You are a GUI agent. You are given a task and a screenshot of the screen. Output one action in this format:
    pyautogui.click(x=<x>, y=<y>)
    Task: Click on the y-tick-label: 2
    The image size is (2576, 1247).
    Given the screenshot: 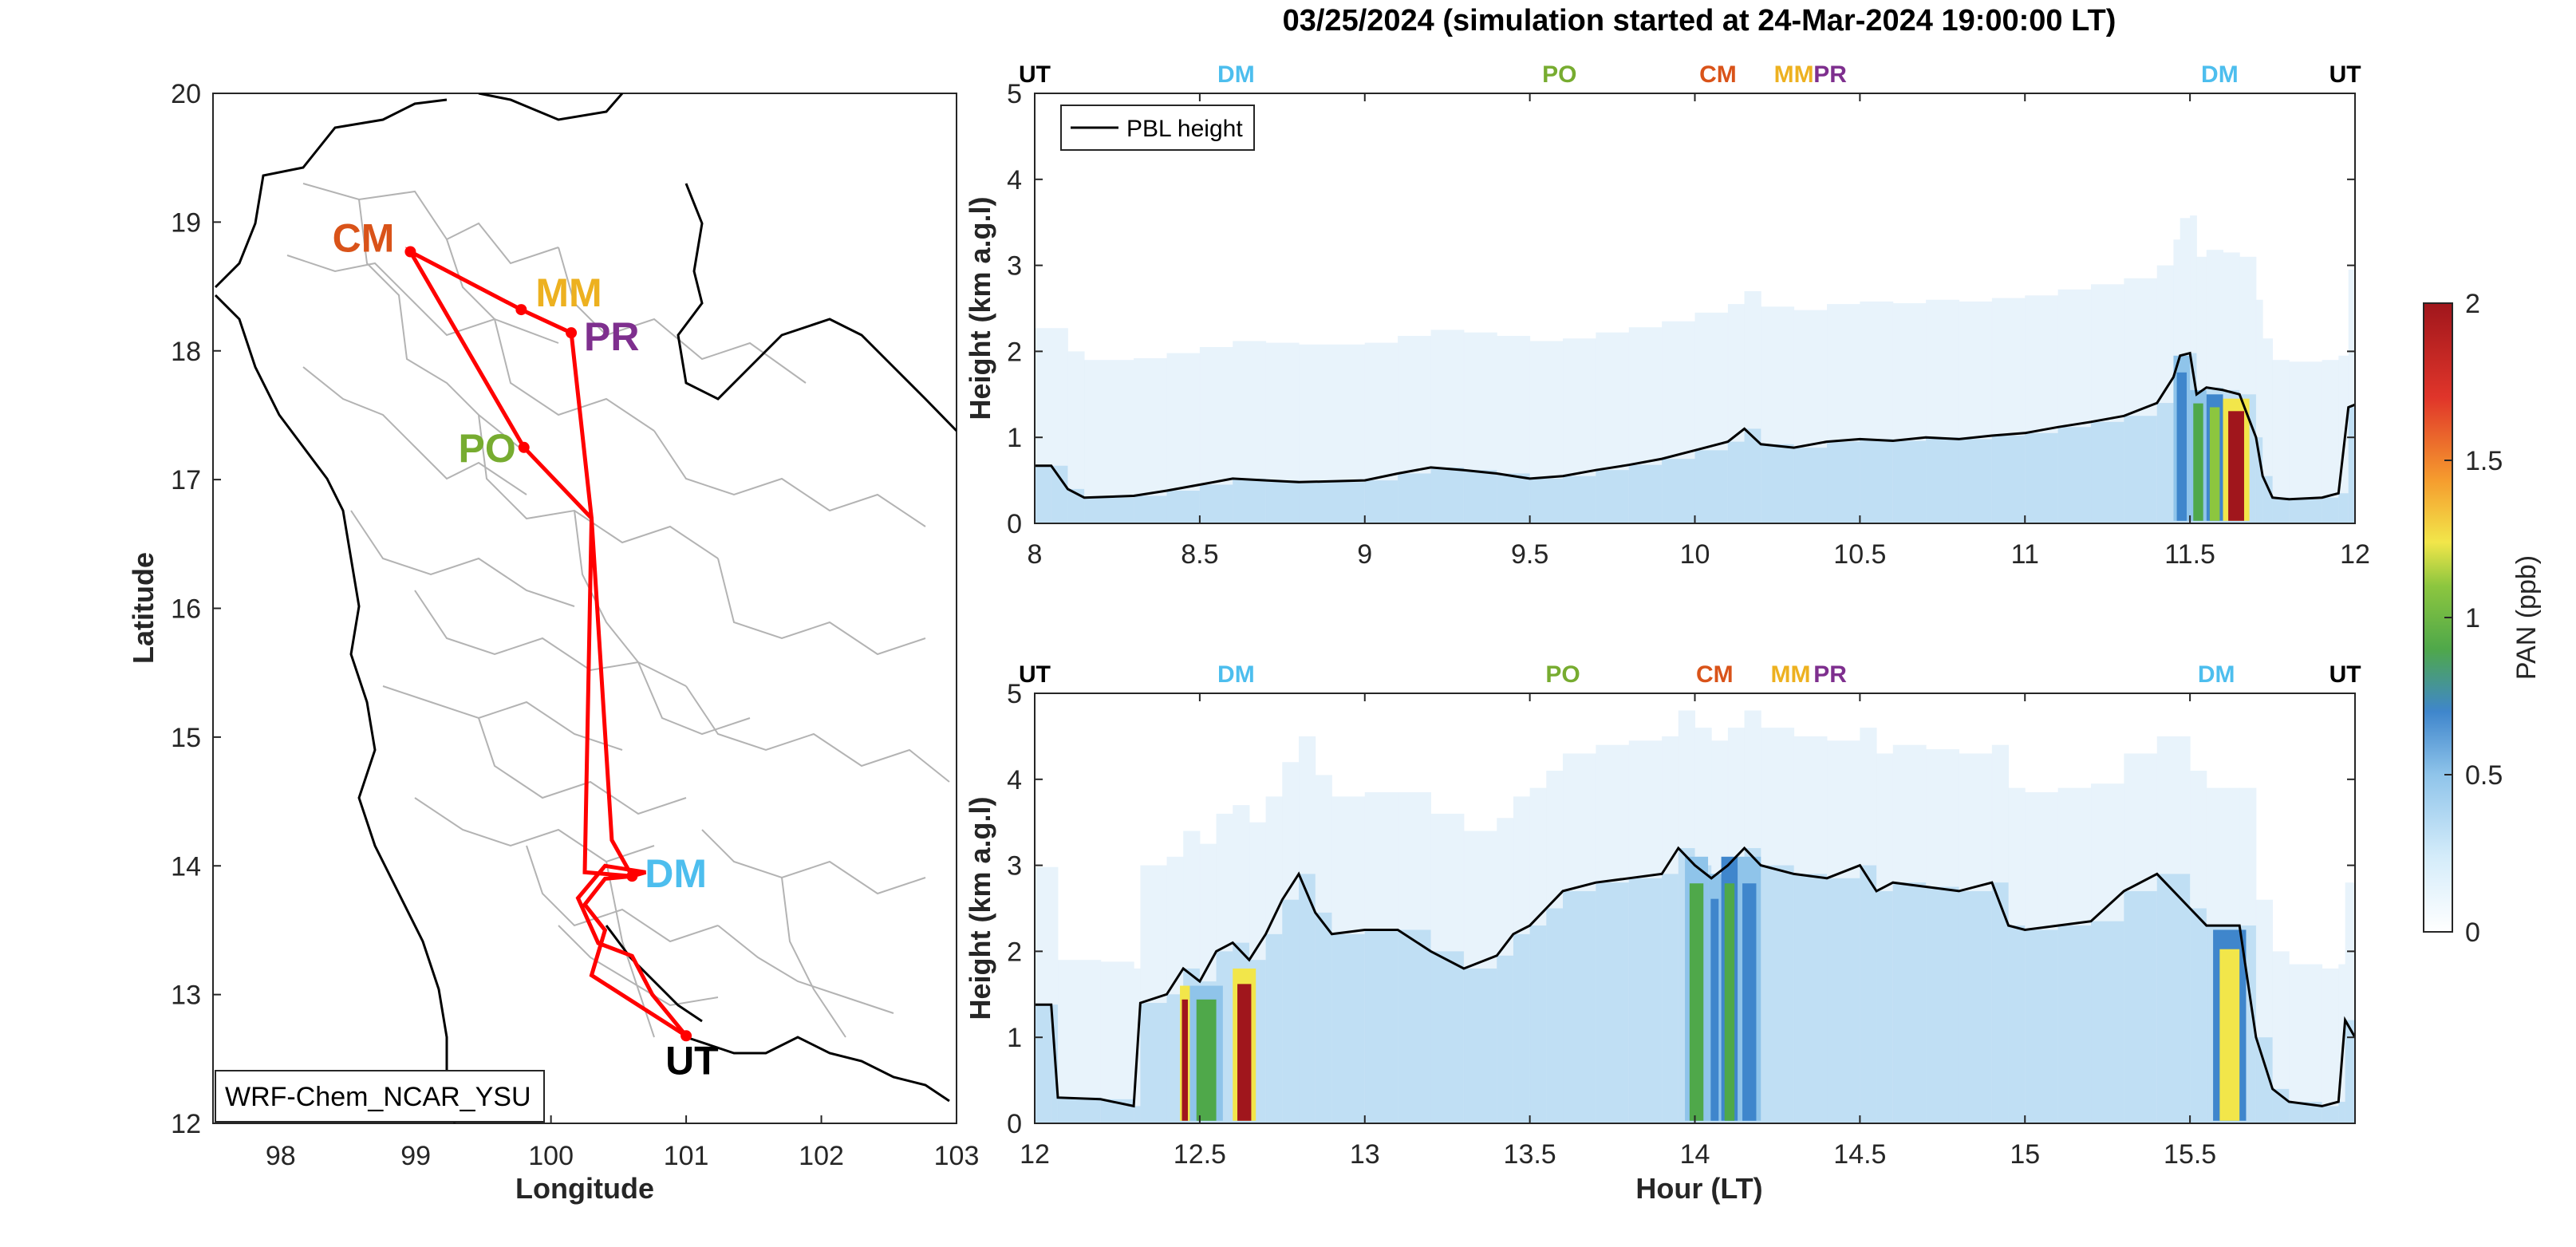 What is the action you would take?
    pyautogui.click(x=1015, y=952)
    